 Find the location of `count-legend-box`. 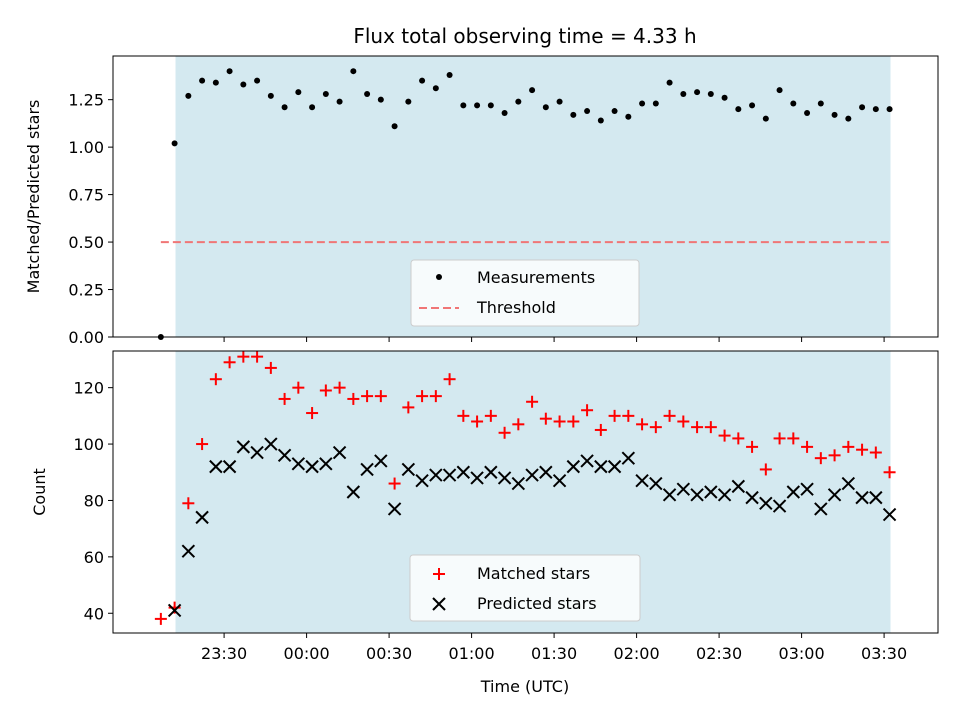

count-legend-box is located at coordinates (525, 588).